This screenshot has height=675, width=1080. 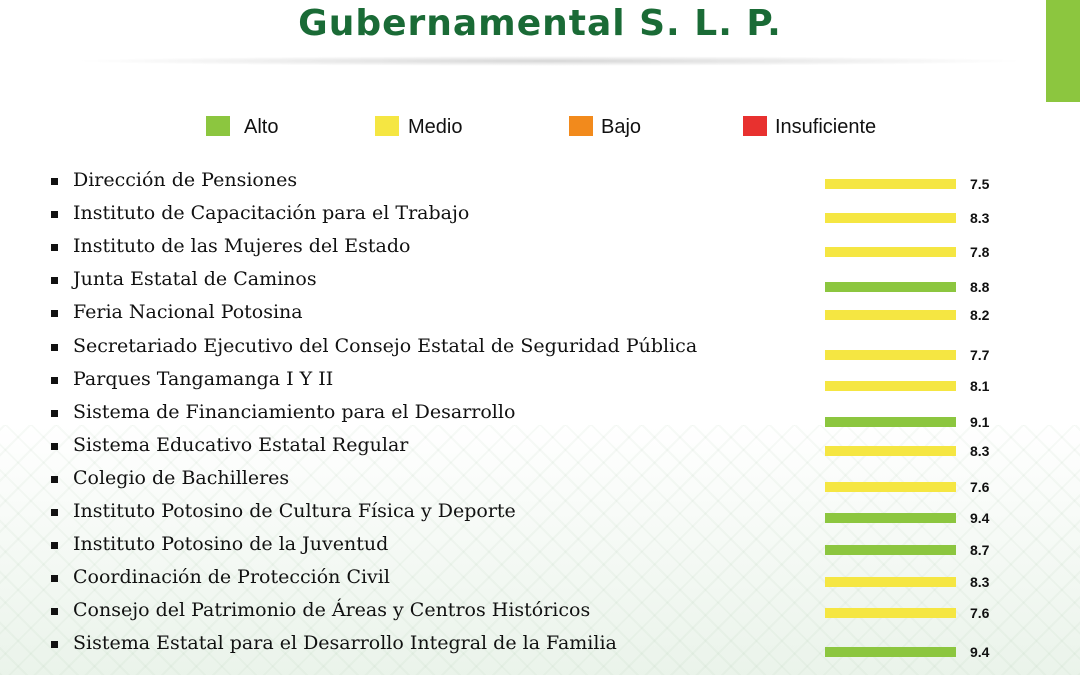 What do you see at coordinates (387, 126) in the screenshot?
I see `legend-swatch-medio` at bounding box center [387, 126].